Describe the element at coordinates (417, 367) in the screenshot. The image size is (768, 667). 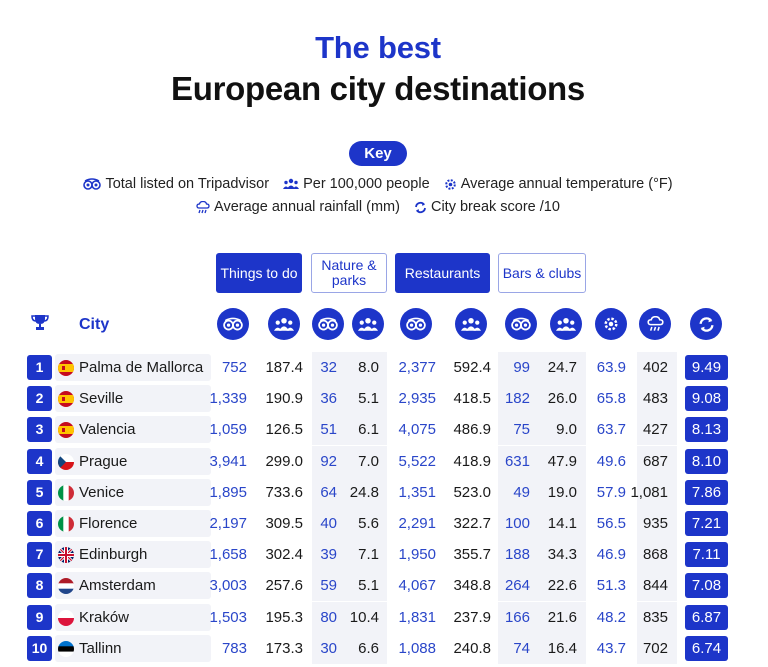
I see `value-cell: 2,377` at that location.